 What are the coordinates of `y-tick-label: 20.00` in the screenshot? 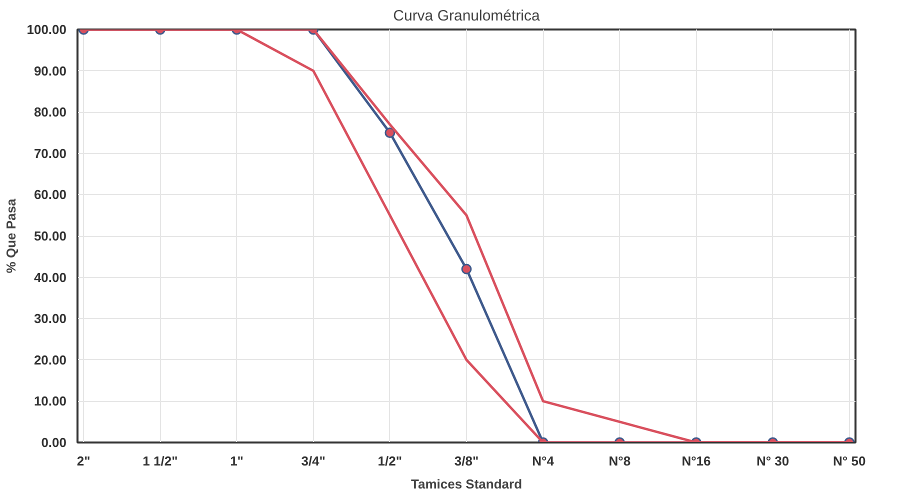 It's located at (50, 360).